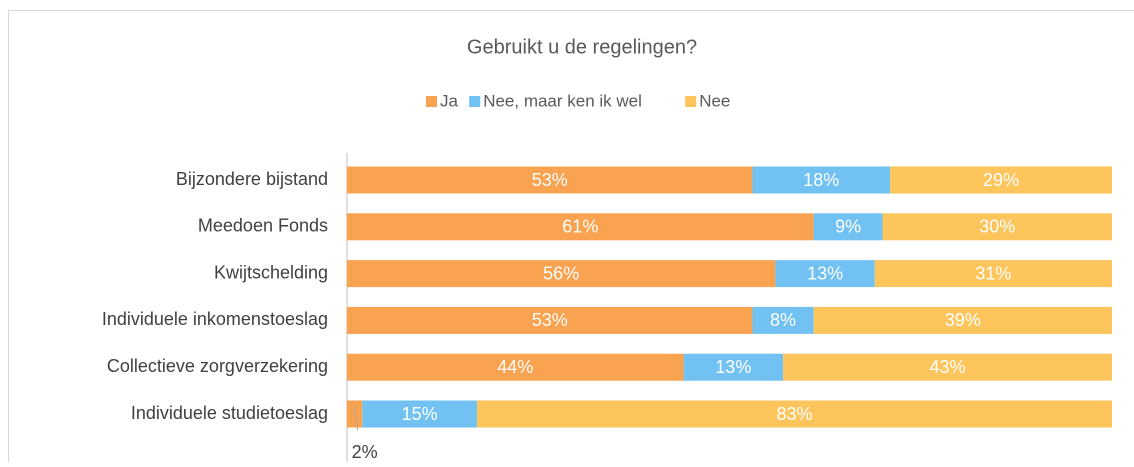 The width and height of the screenshot is (1134, 467). What do you see at coordinates (848, 227) in the screenshot?
I see `data-label: 9%` at bounding box center [848, 227].